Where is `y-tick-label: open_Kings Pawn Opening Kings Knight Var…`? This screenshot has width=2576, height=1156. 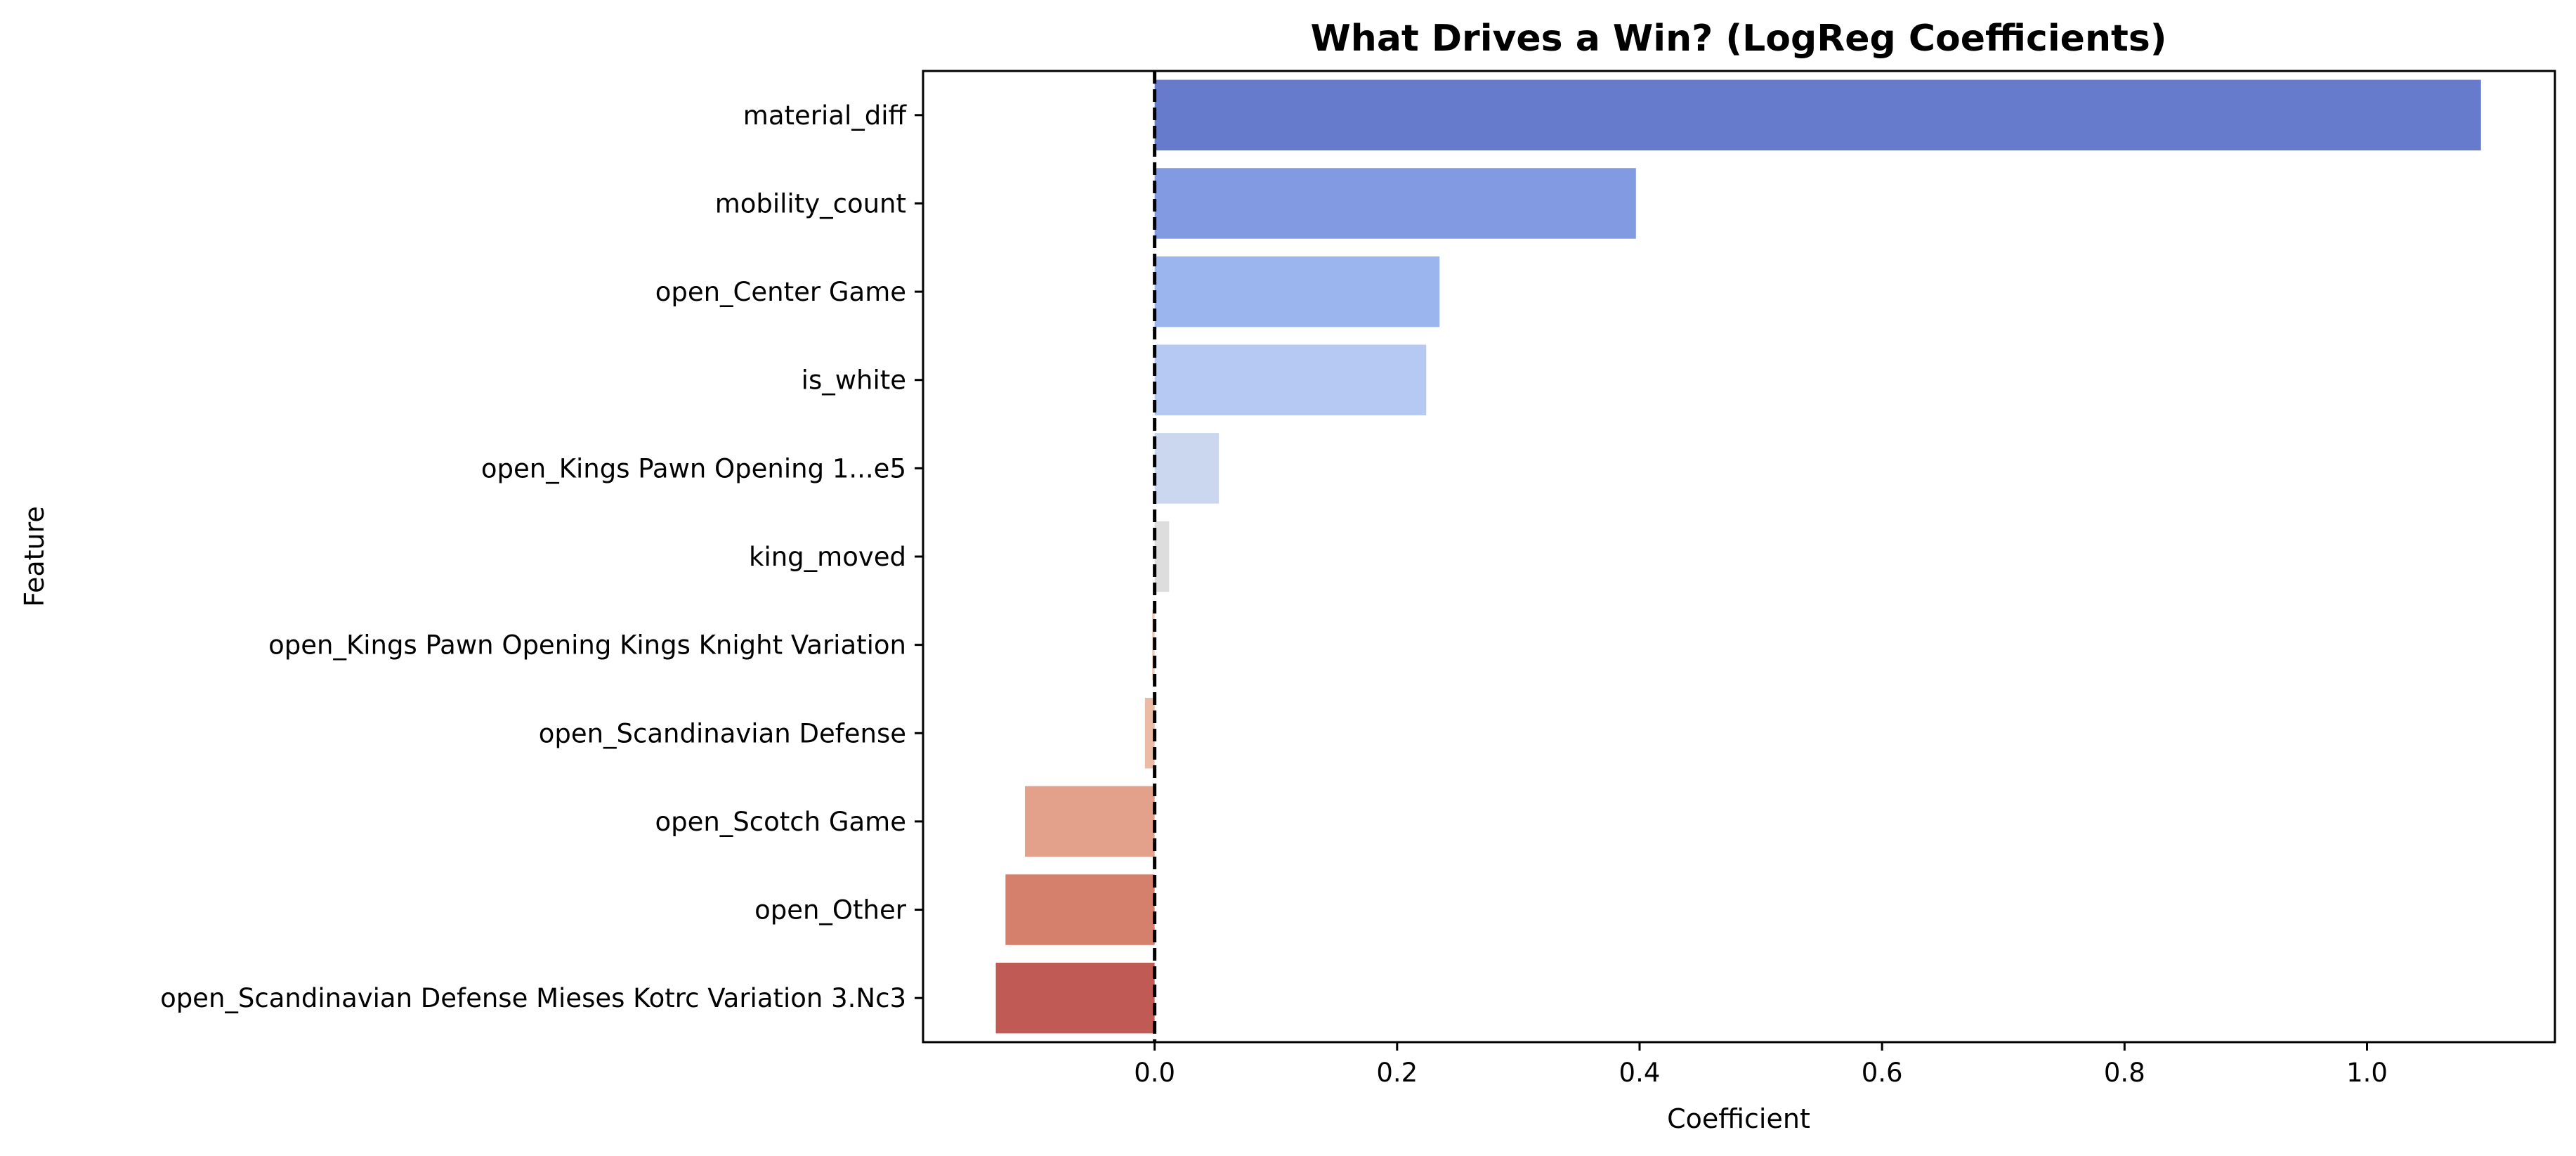 y-tick-label: open_Kings Pawn Opening Kings Knight Var… is located at coordinates (587, 645).